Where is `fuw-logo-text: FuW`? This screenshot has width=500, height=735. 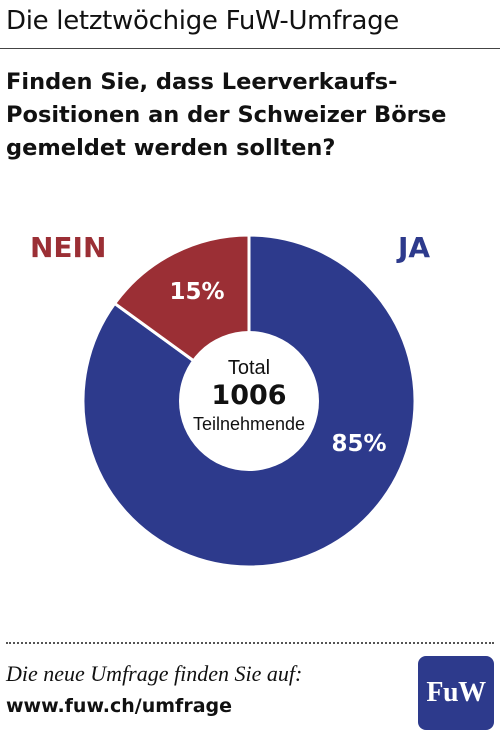 fuw-logo-text: FuW is located at coordinates (456, 692).